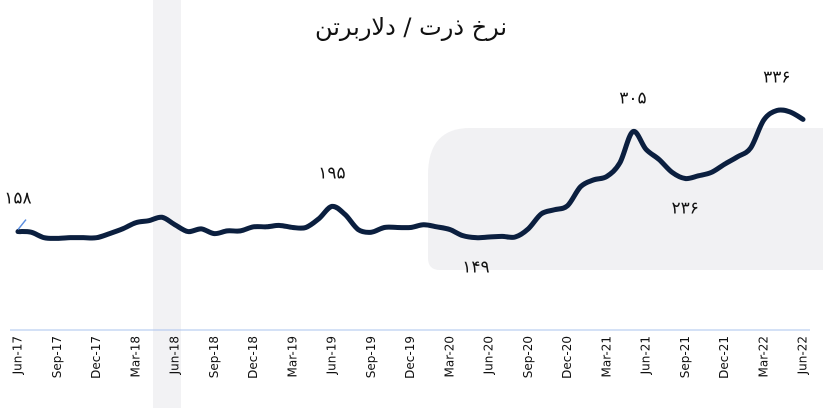  Describe the element at coordinates (331, 173) in the screenshot. I see `value-label: ۱۹۵` at that location.